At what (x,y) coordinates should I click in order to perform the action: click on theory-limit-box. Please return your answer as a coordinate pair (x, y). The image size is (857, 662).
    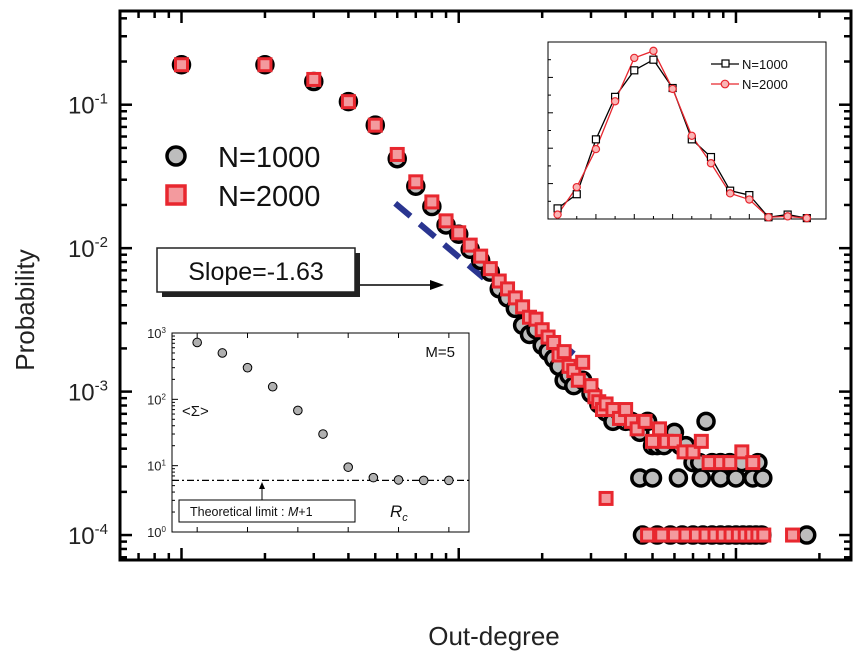
    Looking at the image, I should click on (267, 511).